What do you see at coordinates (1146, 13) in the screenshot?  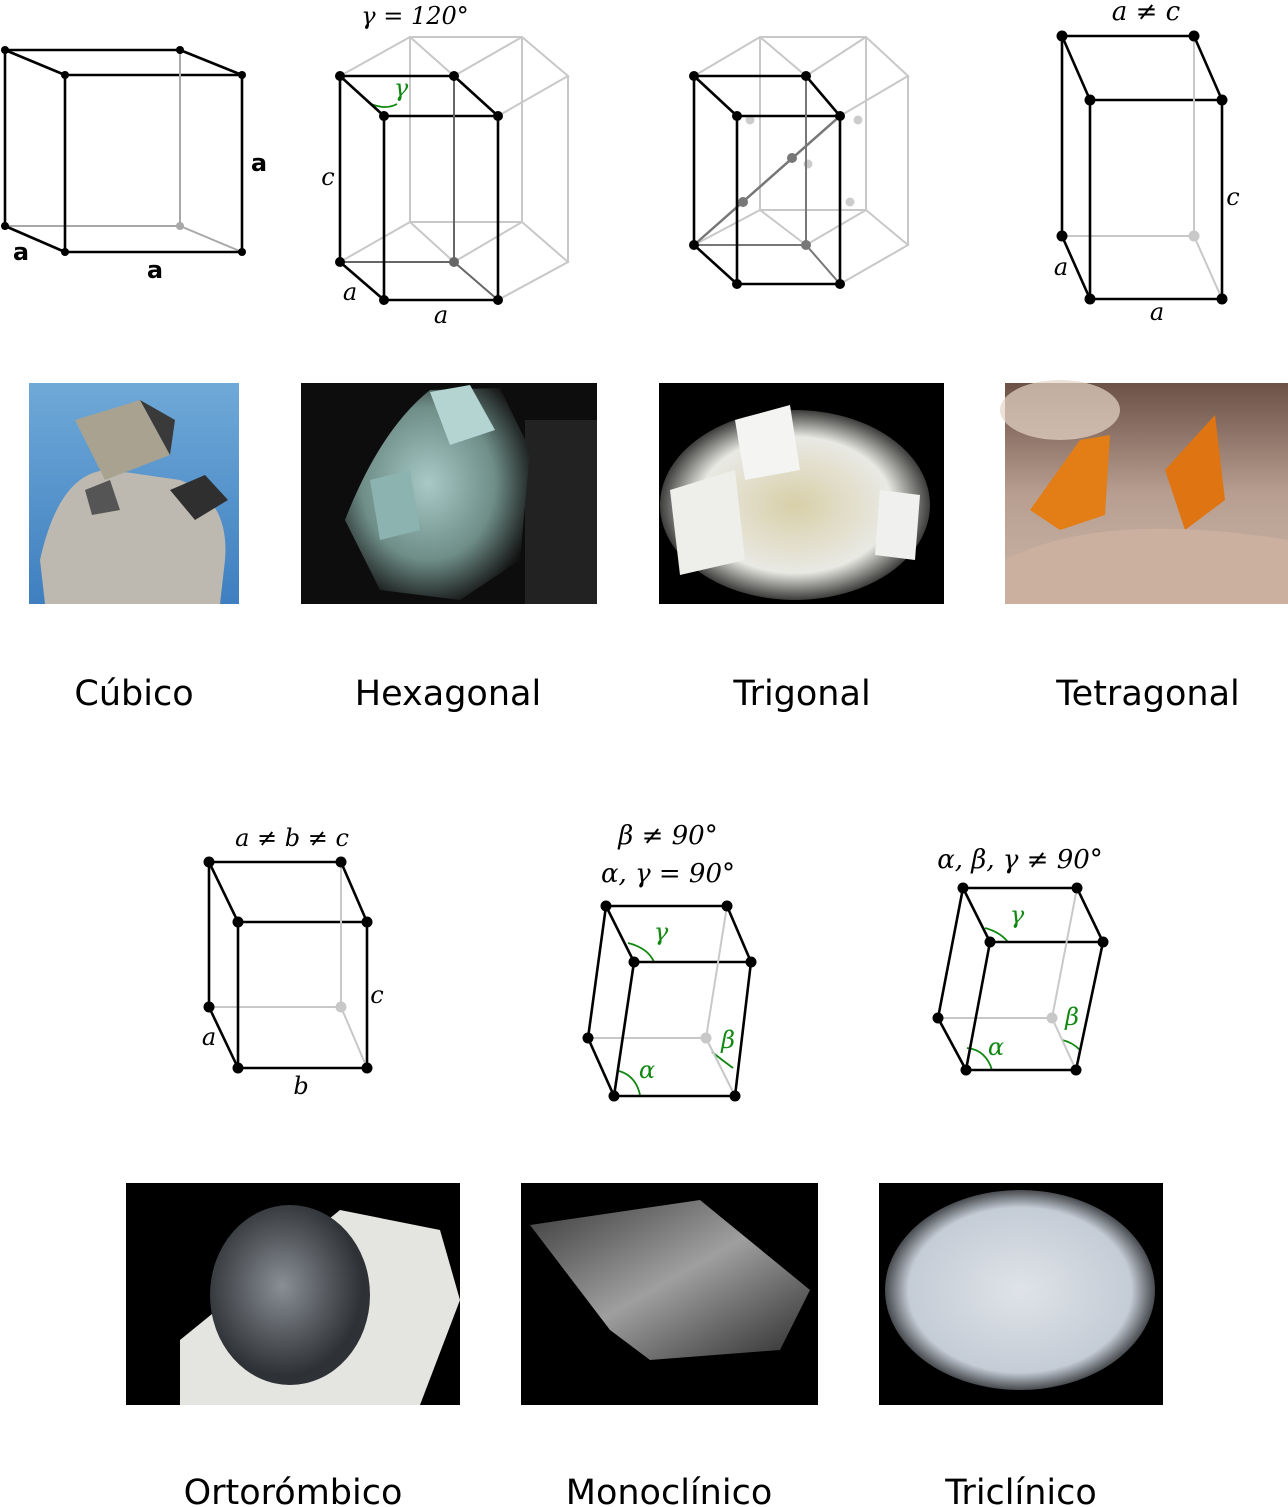 I see `caption: a ≠ c` at bounding box center [1146, 13].